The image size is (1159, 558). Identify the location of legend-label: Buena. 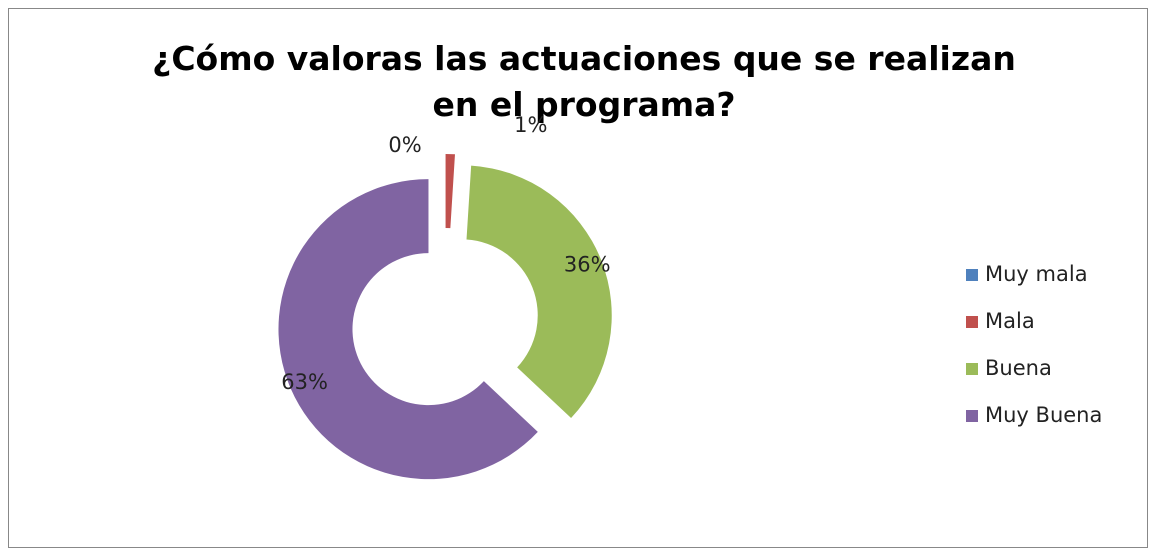
(1018, 368).